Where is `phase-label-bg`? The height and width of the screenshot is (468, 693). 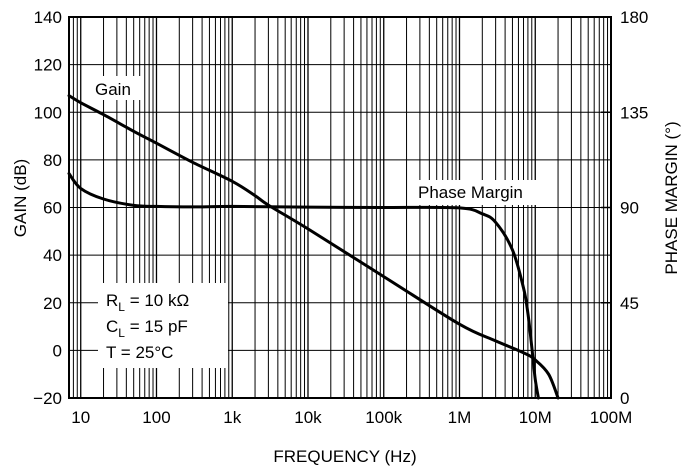 phase-label-bg is located at coordinates (483, 192).